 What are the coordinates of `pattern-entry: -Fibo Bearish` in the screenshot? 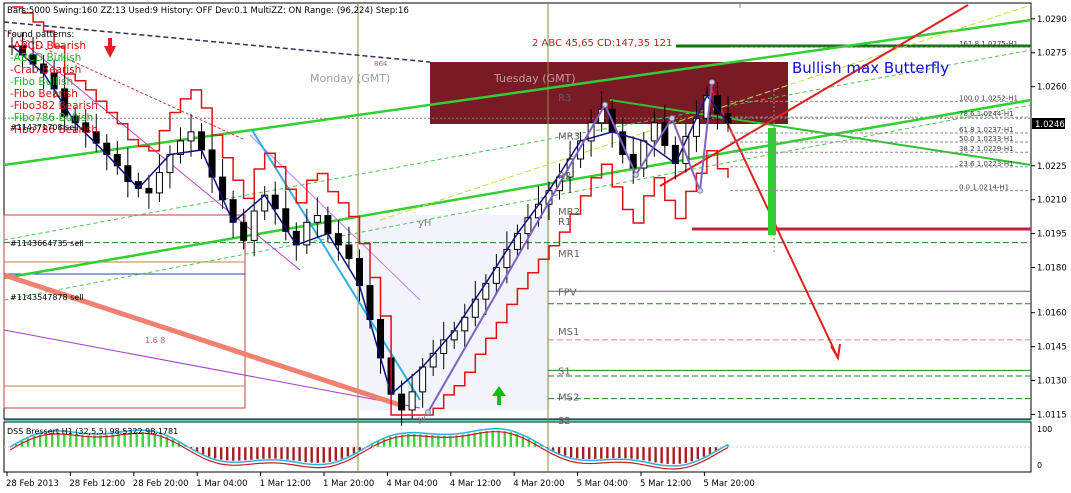 It's located at (44, 94).